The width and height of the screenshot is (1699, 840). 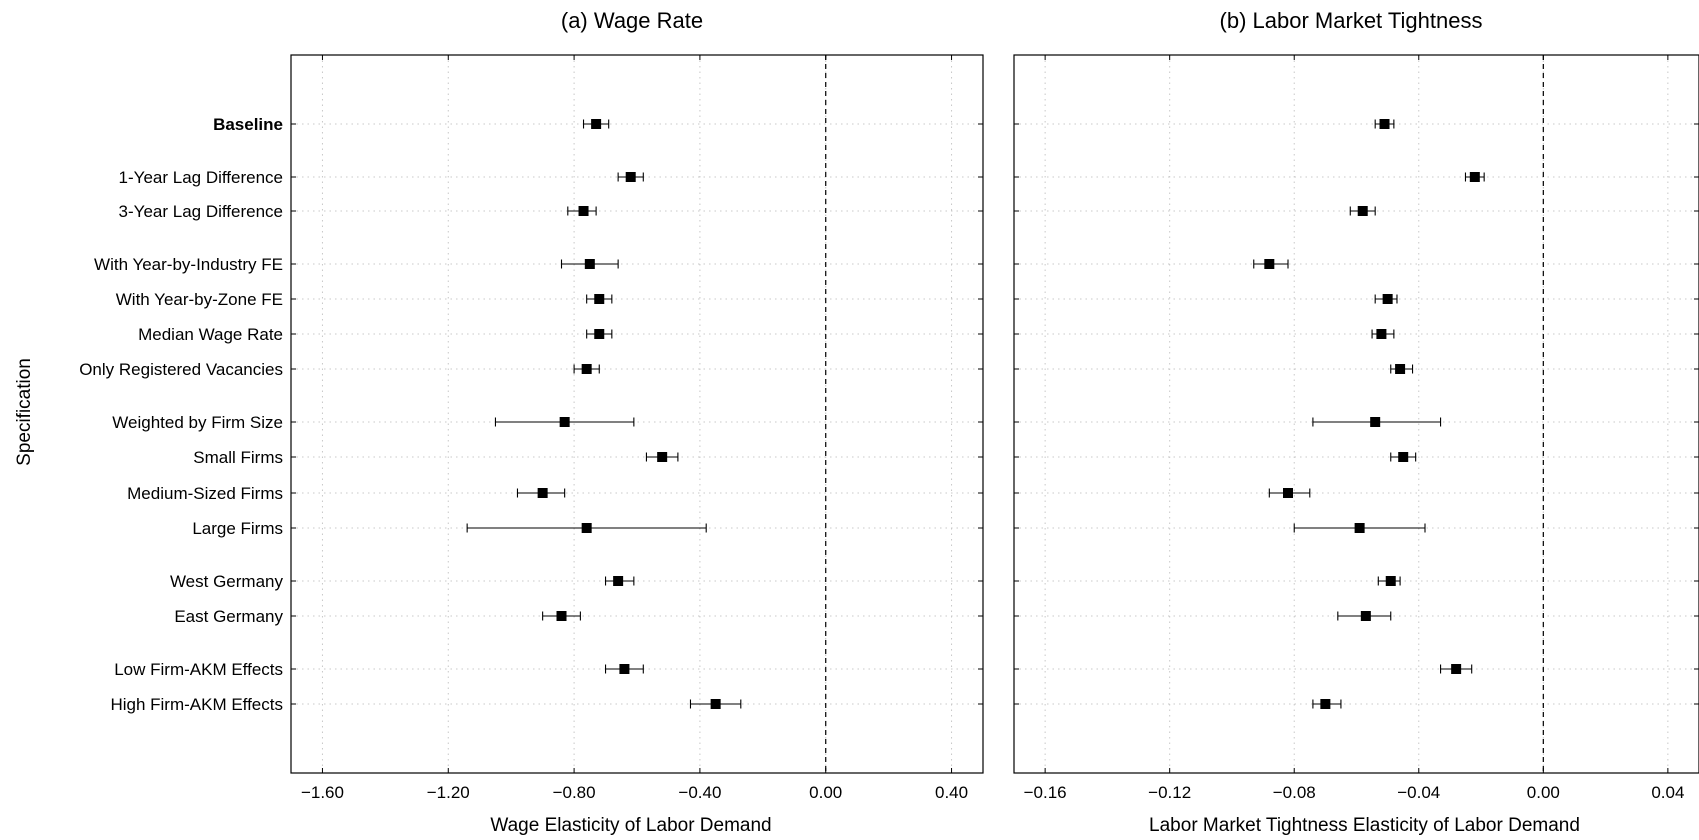 I want to click on specification-label: East Germany, so click(x=228, y=616).